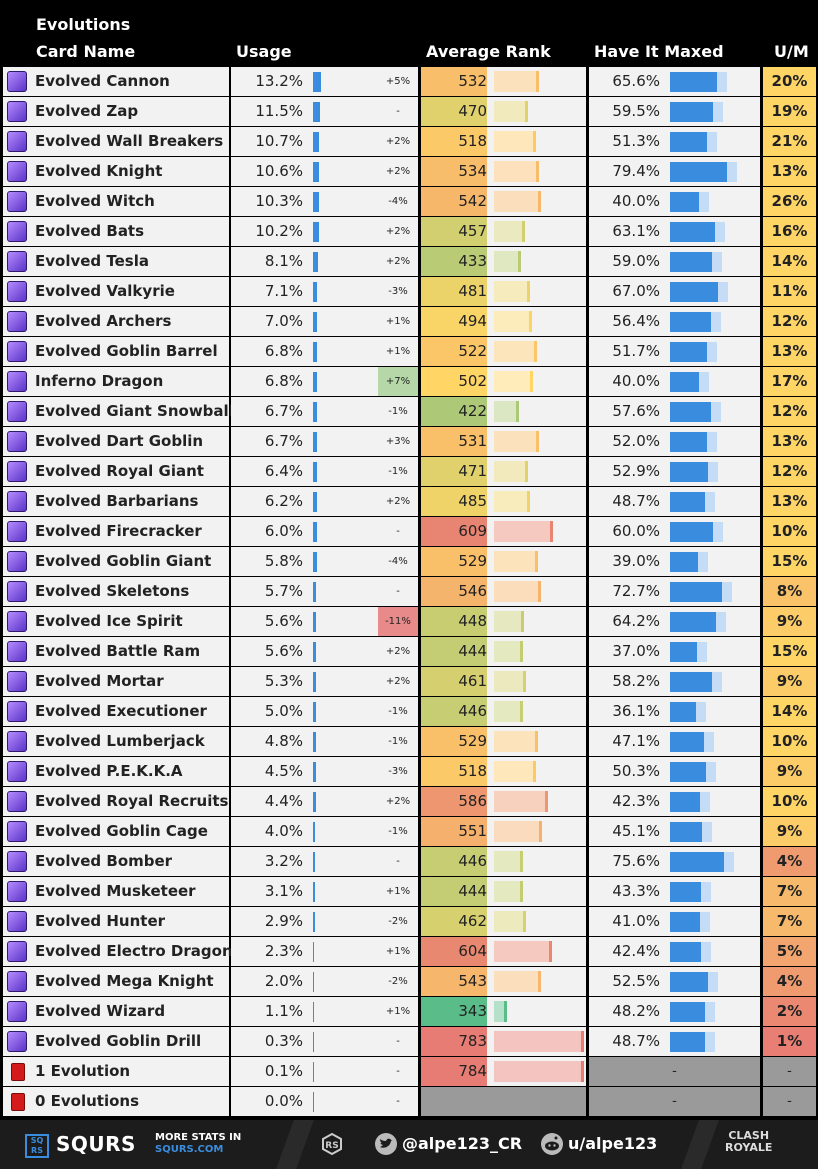 This screenshot has width=818, height=1169. What do you see at coordinates (674, 741) in the screenshot?
I see `have-it-maxed-cell: 47.1%` at bounding box center [674, 741].